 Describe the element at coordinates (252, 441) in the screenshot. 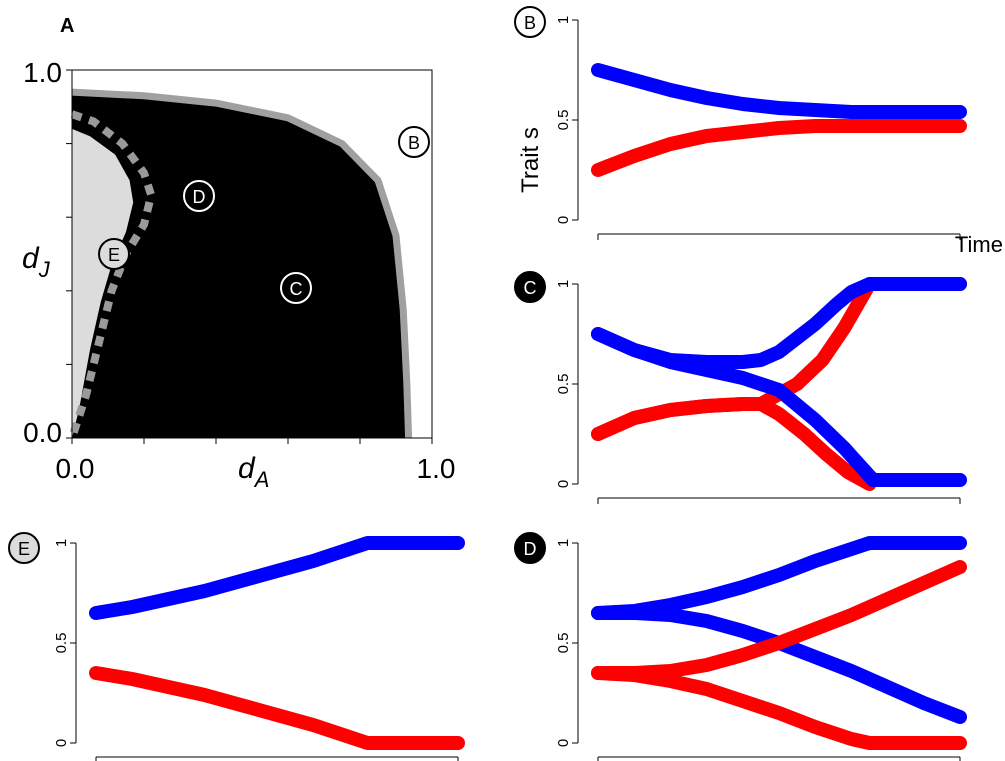

I see `x-axis-ticks` at that location.